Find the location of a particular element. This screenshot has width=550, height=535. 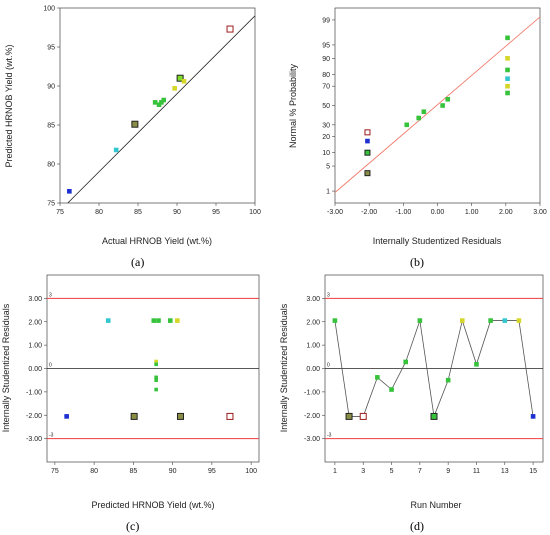

x-tick-label: 9 is located at coordinates (448, 471).